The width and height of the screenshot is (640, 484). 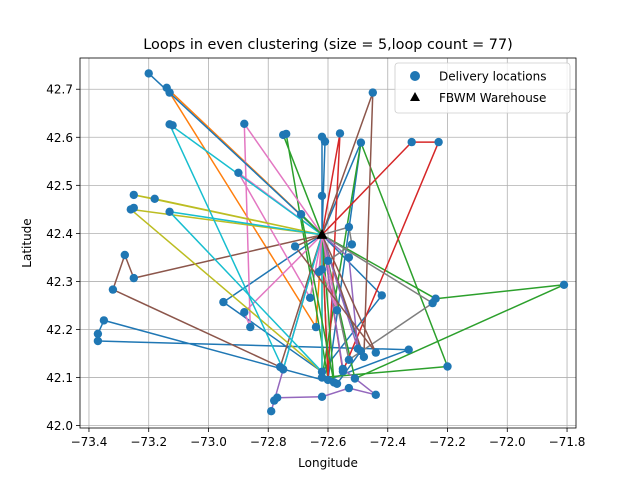 What do you see at coordinates (59, 186) in the screenshot?
I see `y-tick-label: 42.5` at bounding box center [59, 186].